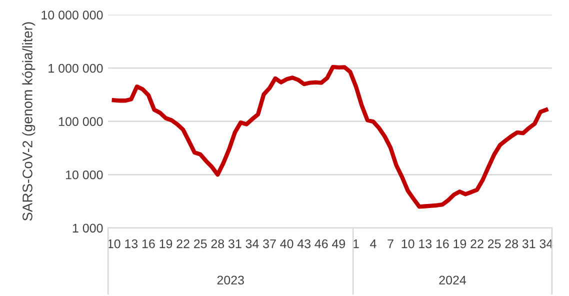 The height and width of the screenshot is (296, 569). I want to click on x-tick-label: 37, so click(269, 243).